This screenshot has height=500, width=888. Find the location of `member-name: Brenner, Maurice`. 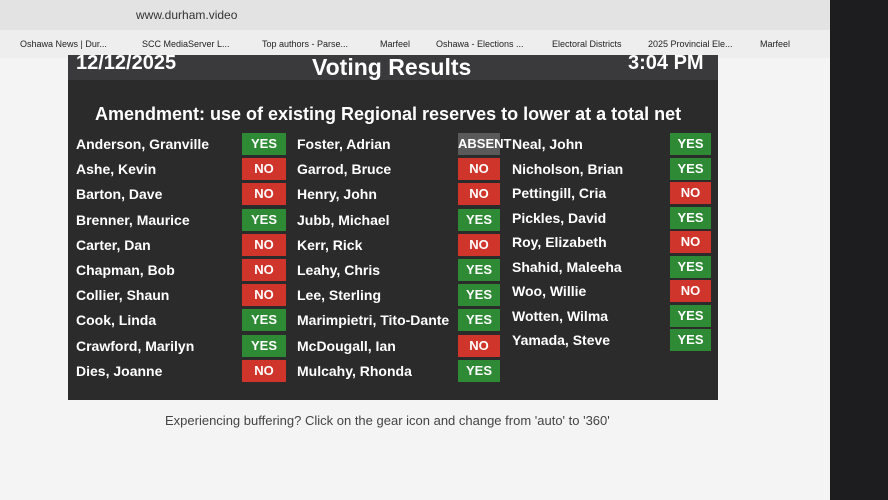

member-name: Brenner, Maurice is located at coordinates (133, 219).